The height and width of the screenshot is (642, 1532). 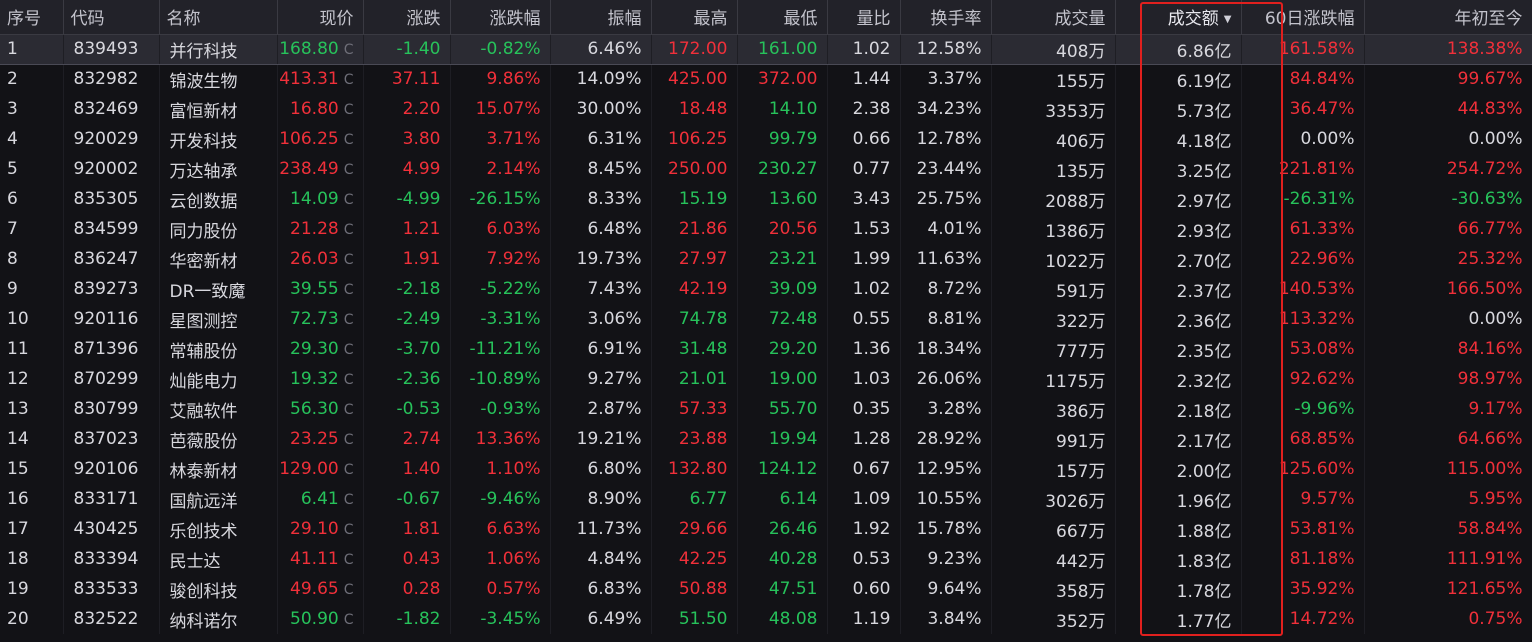 What do you see at coordinates (111, 559) in the screenshot?
I see `stock-code: 833394` at bounding box center [111, 559].